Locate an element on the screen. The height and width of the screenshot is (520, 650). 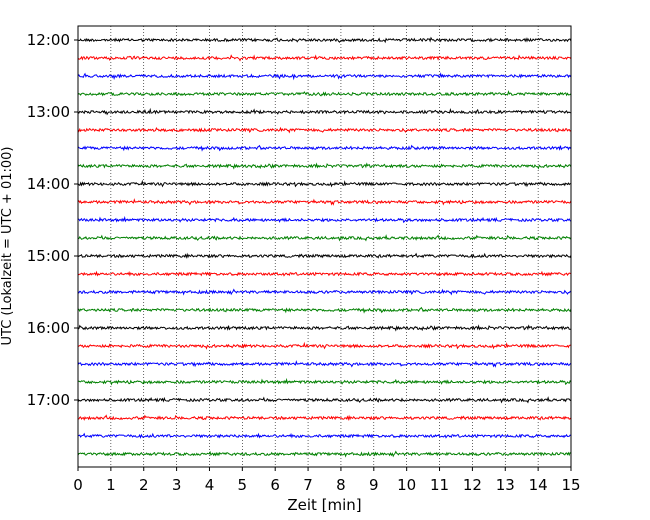
y-tick-label: 13:00 is located at coordinates (48, 112).